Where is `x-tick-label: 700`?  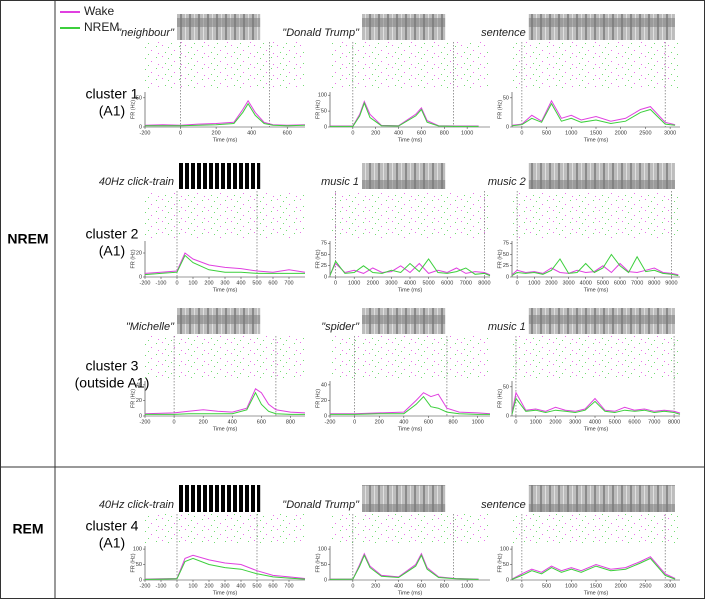 x-tick-label: 700 is located at coordinates (288, 283).